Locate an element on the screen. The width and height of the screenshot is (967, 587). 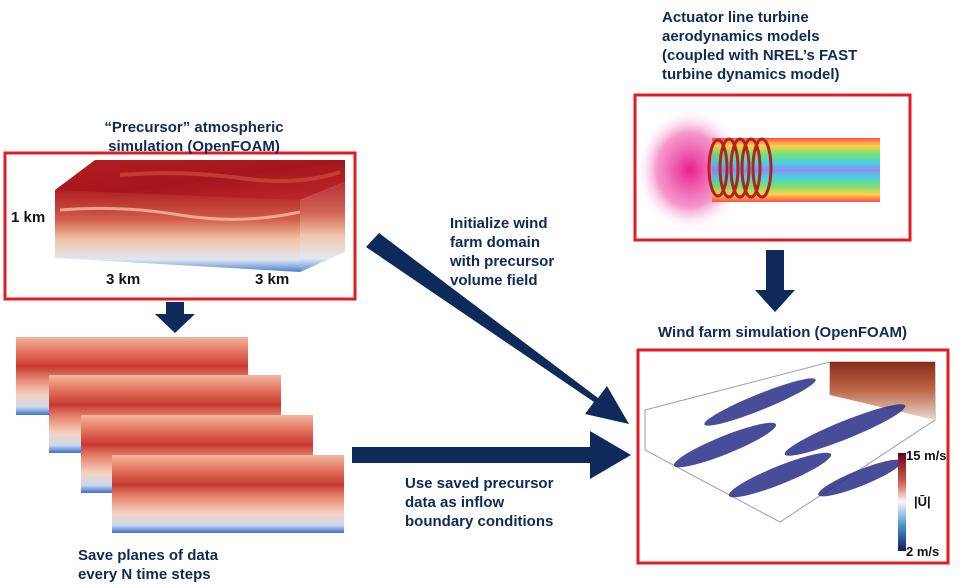
precursor-dim-x: 3 km is located at coordinates (123, 279).